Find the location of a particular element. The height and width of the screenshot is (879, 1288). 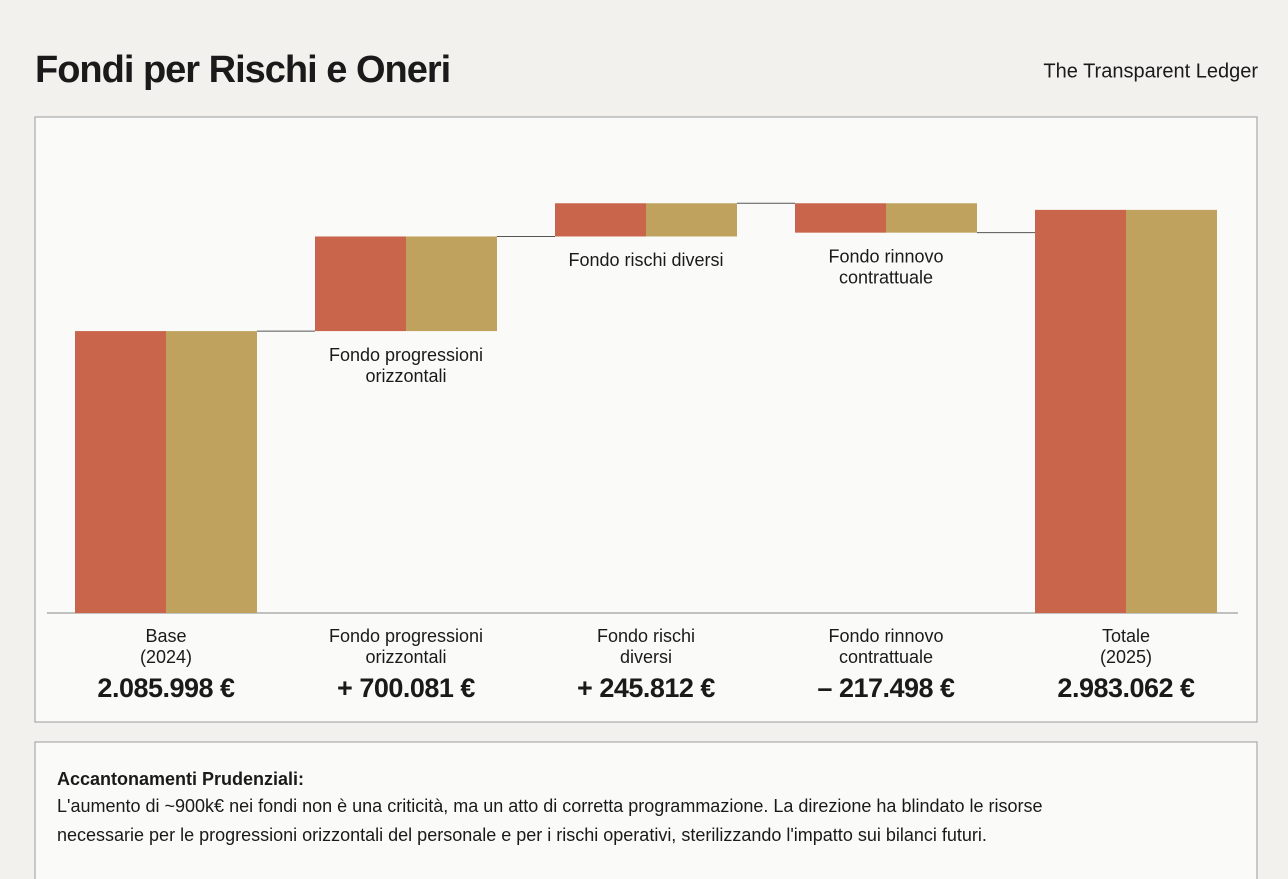

category-label: Fondo progressioni is located at coordinates (406, 636).